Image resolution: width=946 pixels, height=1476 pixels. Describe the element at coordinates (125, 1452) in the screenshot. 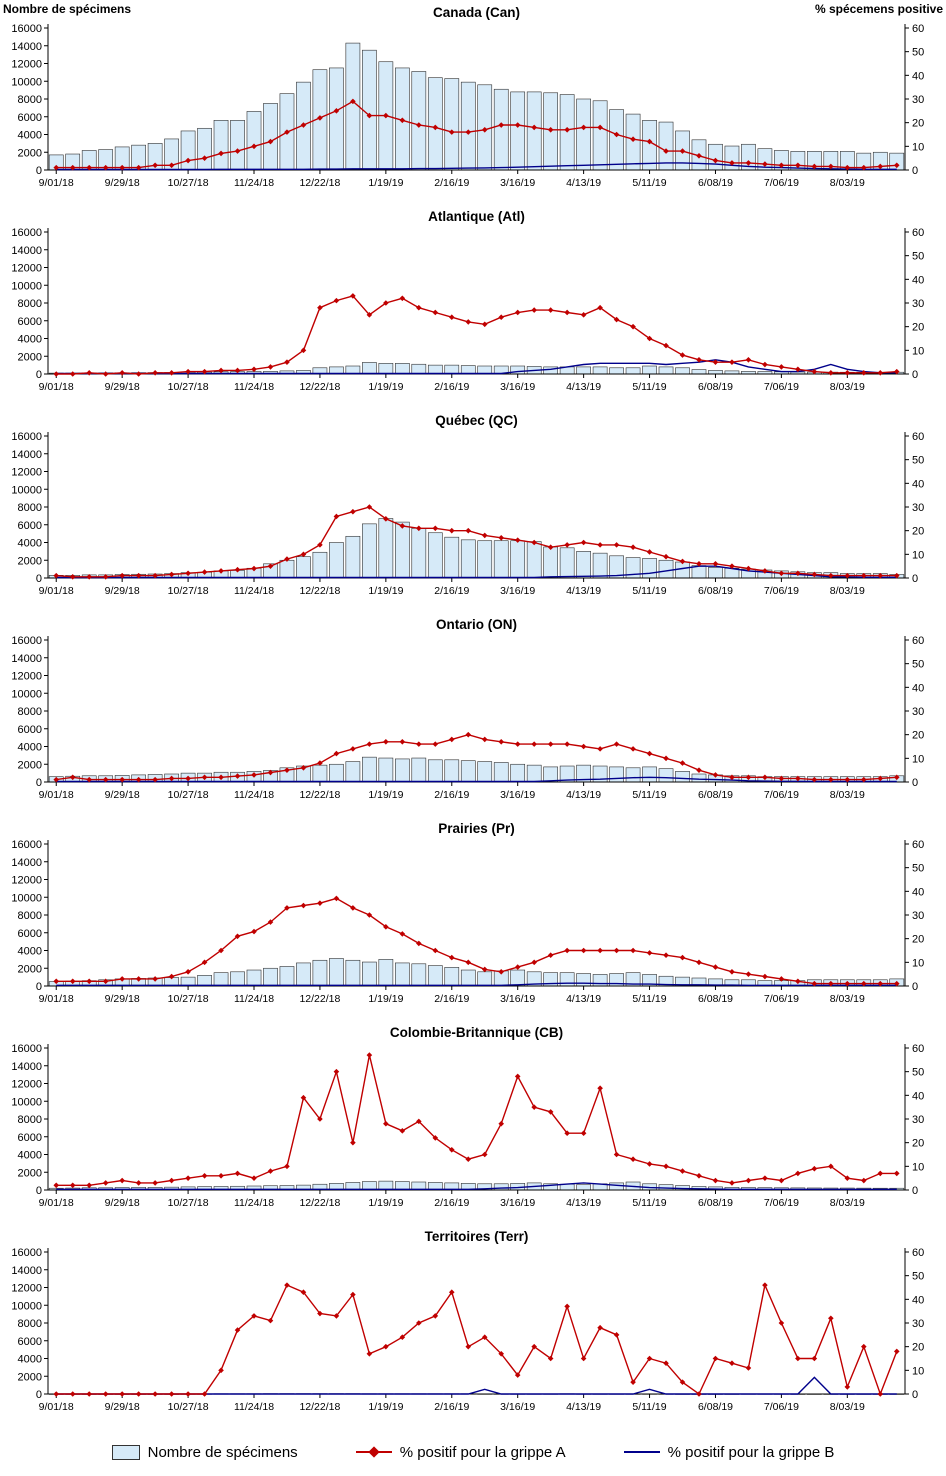

I see `bar-swatch-icon` at that location.